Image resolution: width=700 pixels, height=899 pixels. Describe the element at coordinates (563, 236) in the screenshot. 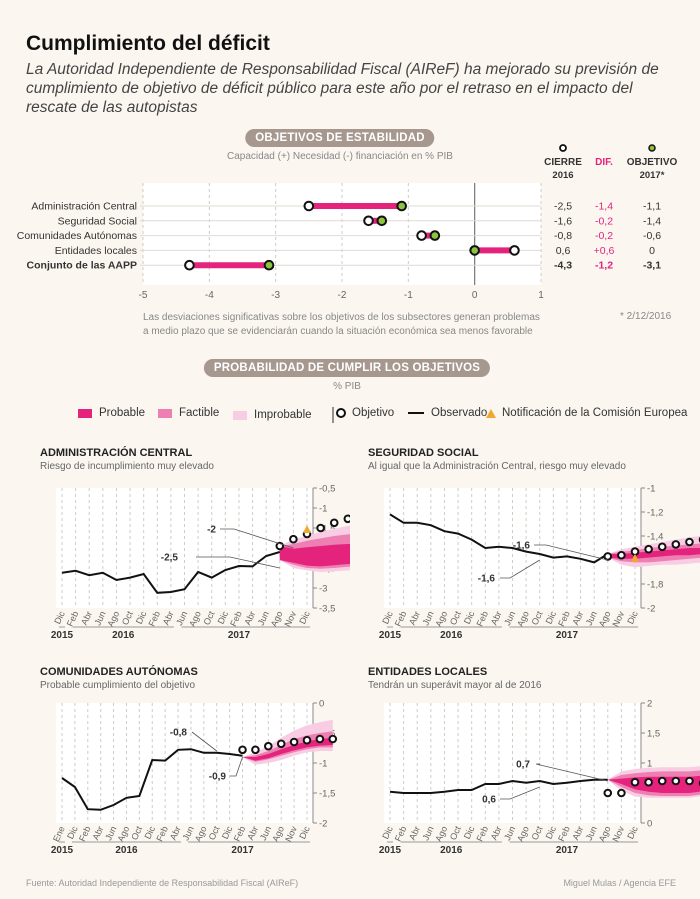

I see `cierre-value: -0,8` at that location.